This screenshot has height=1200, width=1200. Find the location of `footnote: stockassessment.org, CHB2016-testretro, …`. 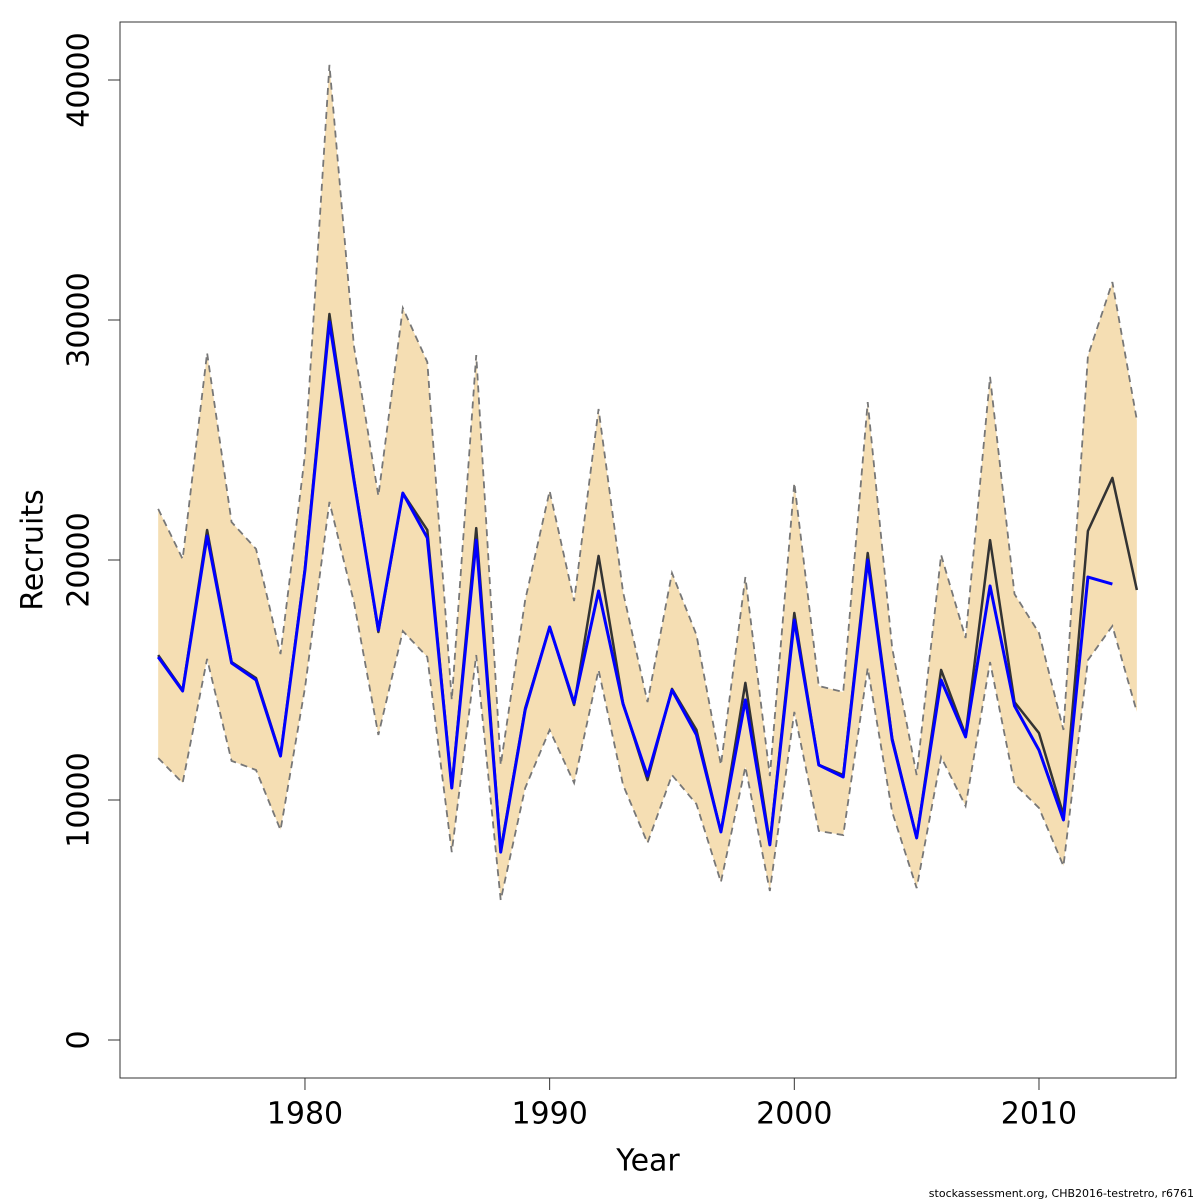

footnote: stockassessment.org, CHB2016-testretro, … is located at coordinates (1061, 1193).